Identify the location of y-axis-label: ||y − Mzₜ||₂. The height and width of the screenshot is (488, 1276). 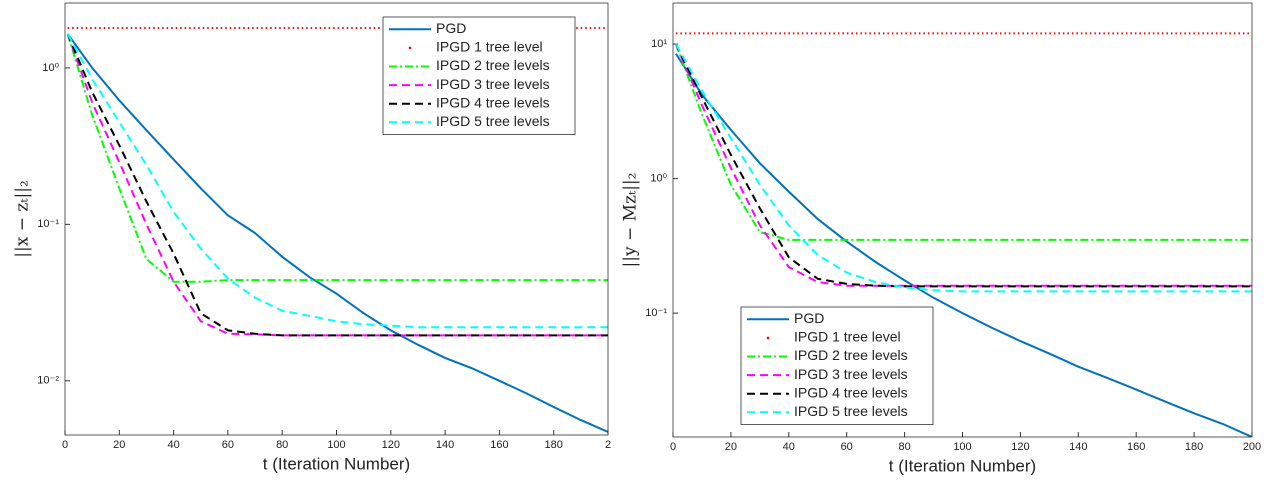
(631, 220).